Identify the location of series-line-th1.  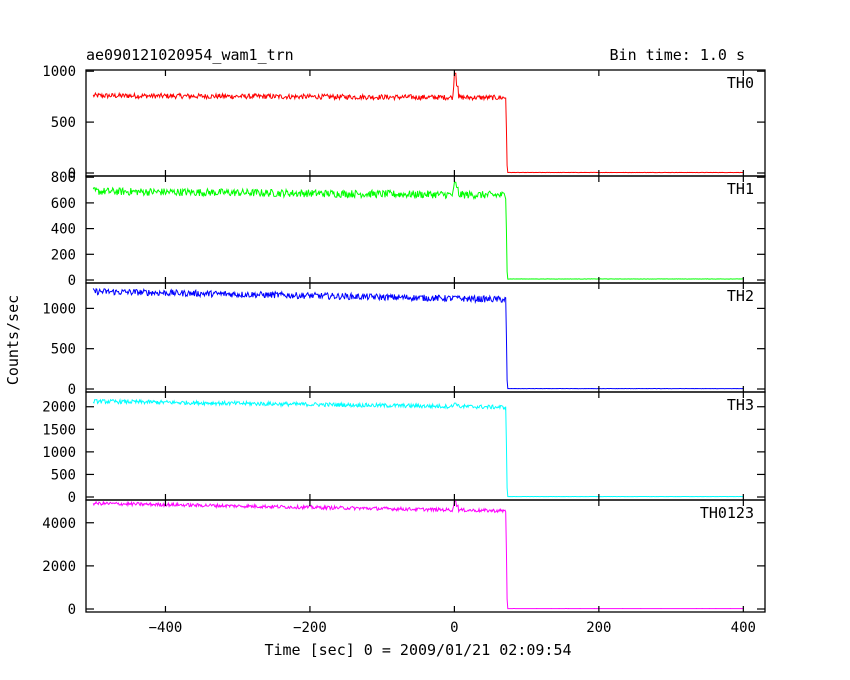
(418, 230).